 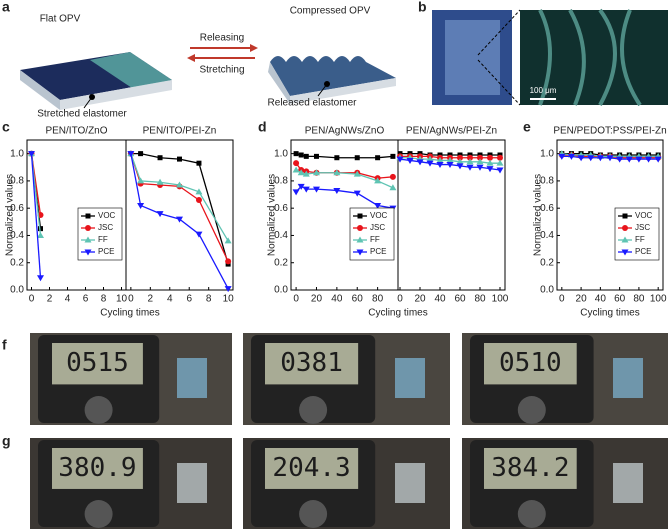 What do you see at coordinates (6, 127) in the screenshot?
I see `panel-label: c` at bounding box center [6, 127].